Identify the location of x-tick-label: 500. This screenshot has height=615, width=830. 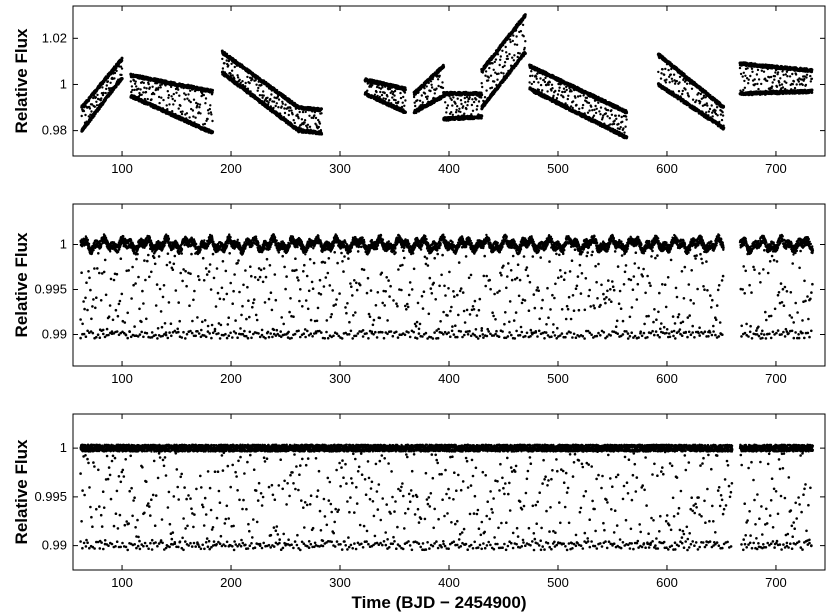
(558, 168).